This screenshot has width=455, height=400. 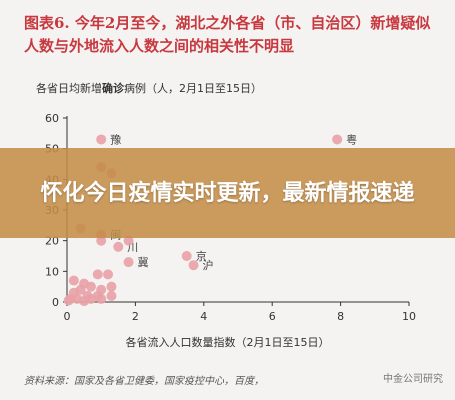 What do you see at coordinates (144, 381) in the screenshot?
I see `source-note: 资料来源：国家及各省卫健委，国家疫控中心，百度，` at bounding box center [144, 381].